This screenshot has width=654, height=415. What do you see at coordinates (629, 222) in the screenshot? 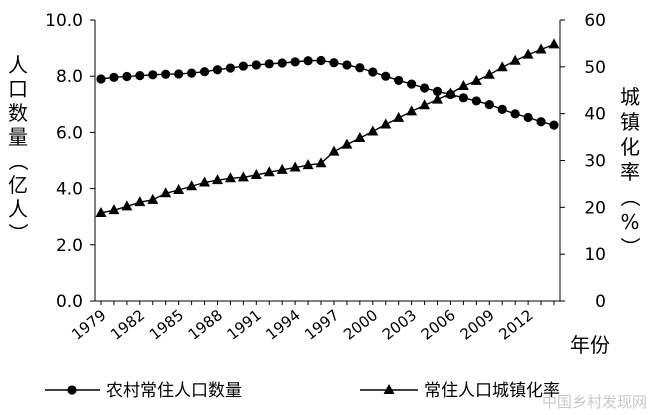
I see `y-right-axis-label-char: %` at bounding box center [629, 222].